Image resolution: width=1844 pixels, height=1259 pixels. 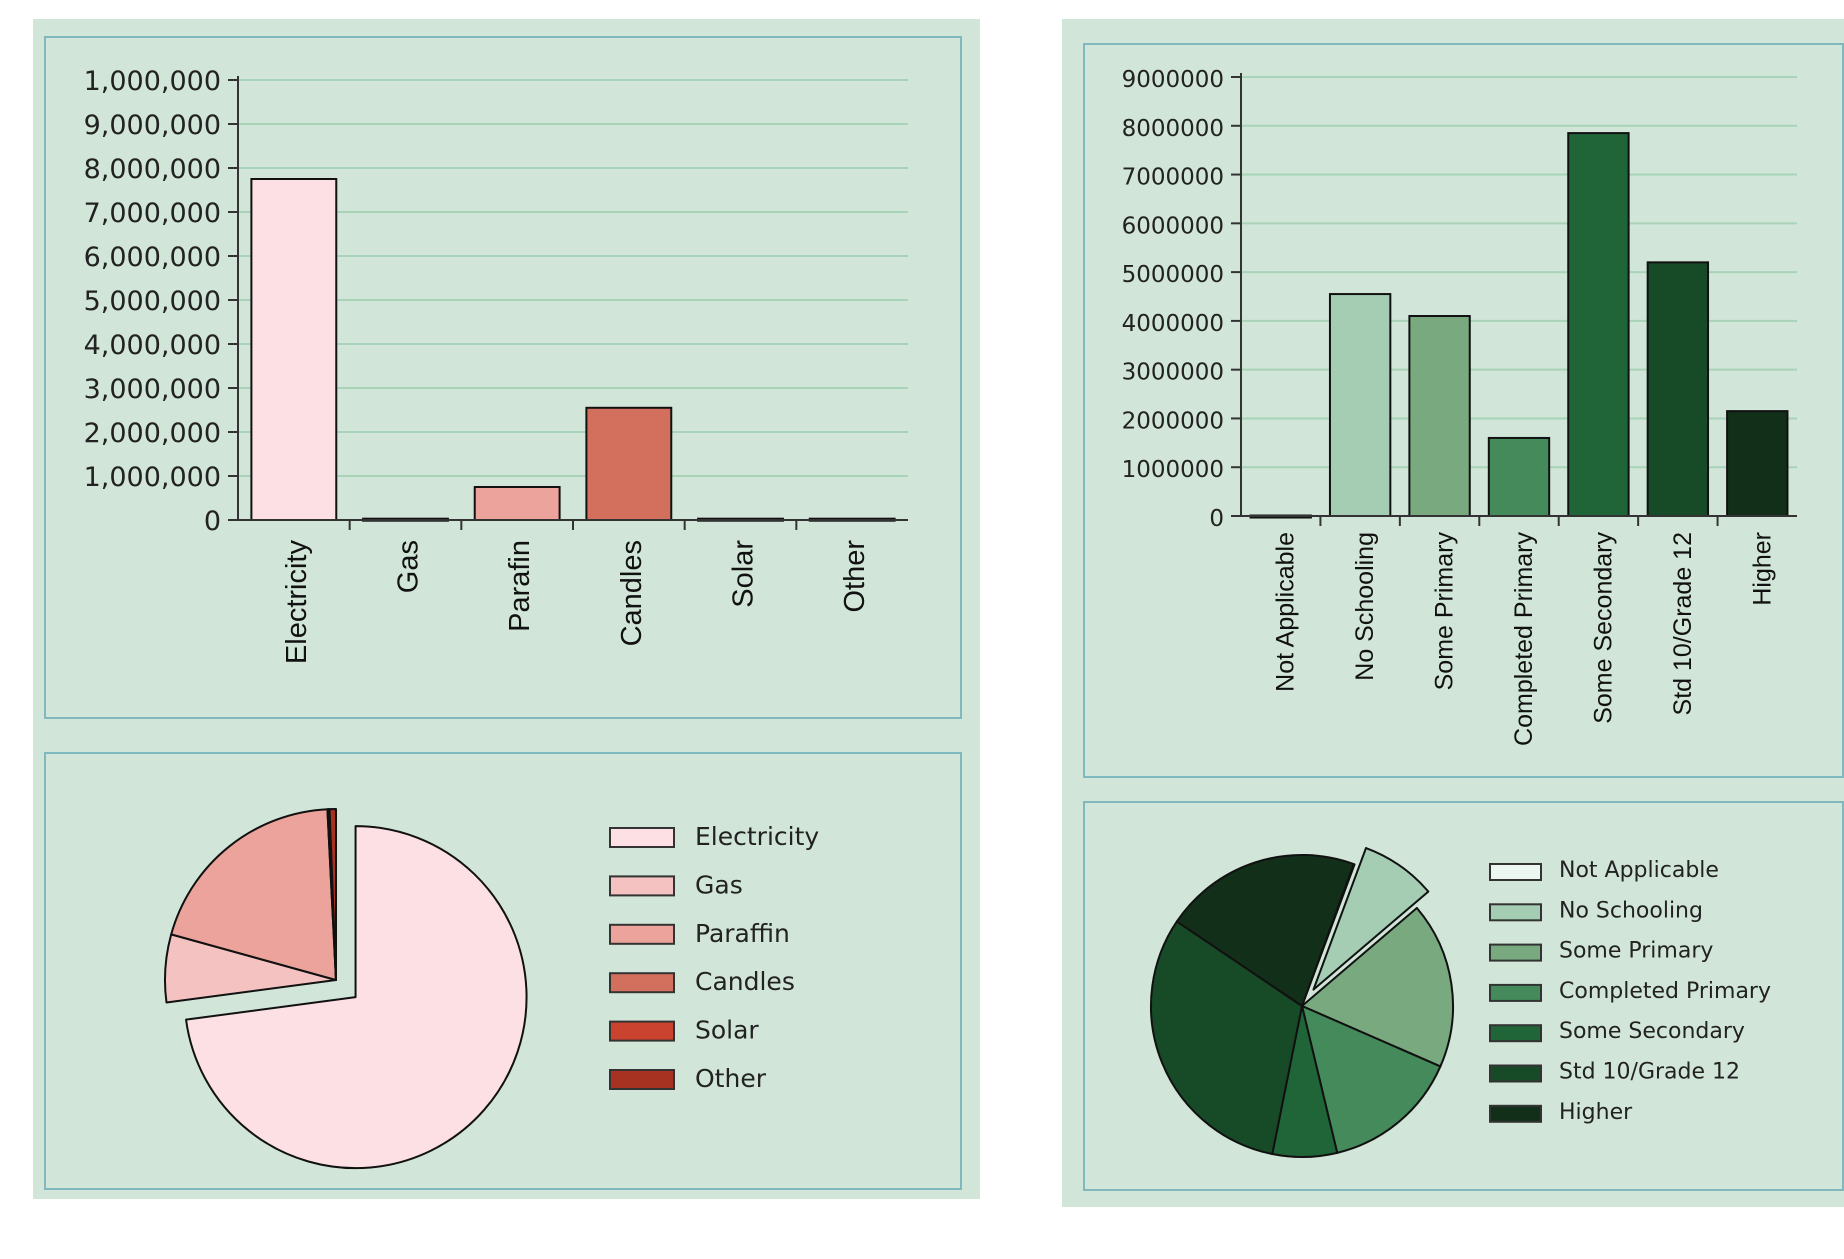 I want to click on legend-label-no-schooling: No Schooling, so click(x=1631, y=910).